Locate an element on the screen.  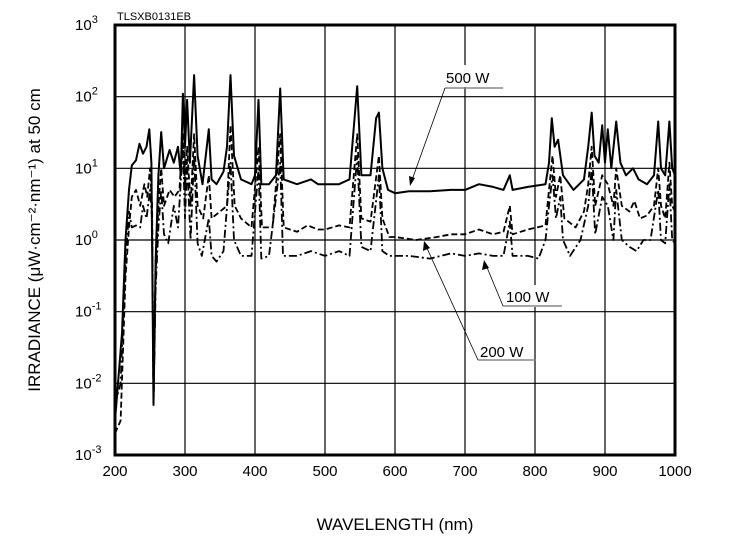
y-tick-label: 10¹ is located at coordinates (86, 167).